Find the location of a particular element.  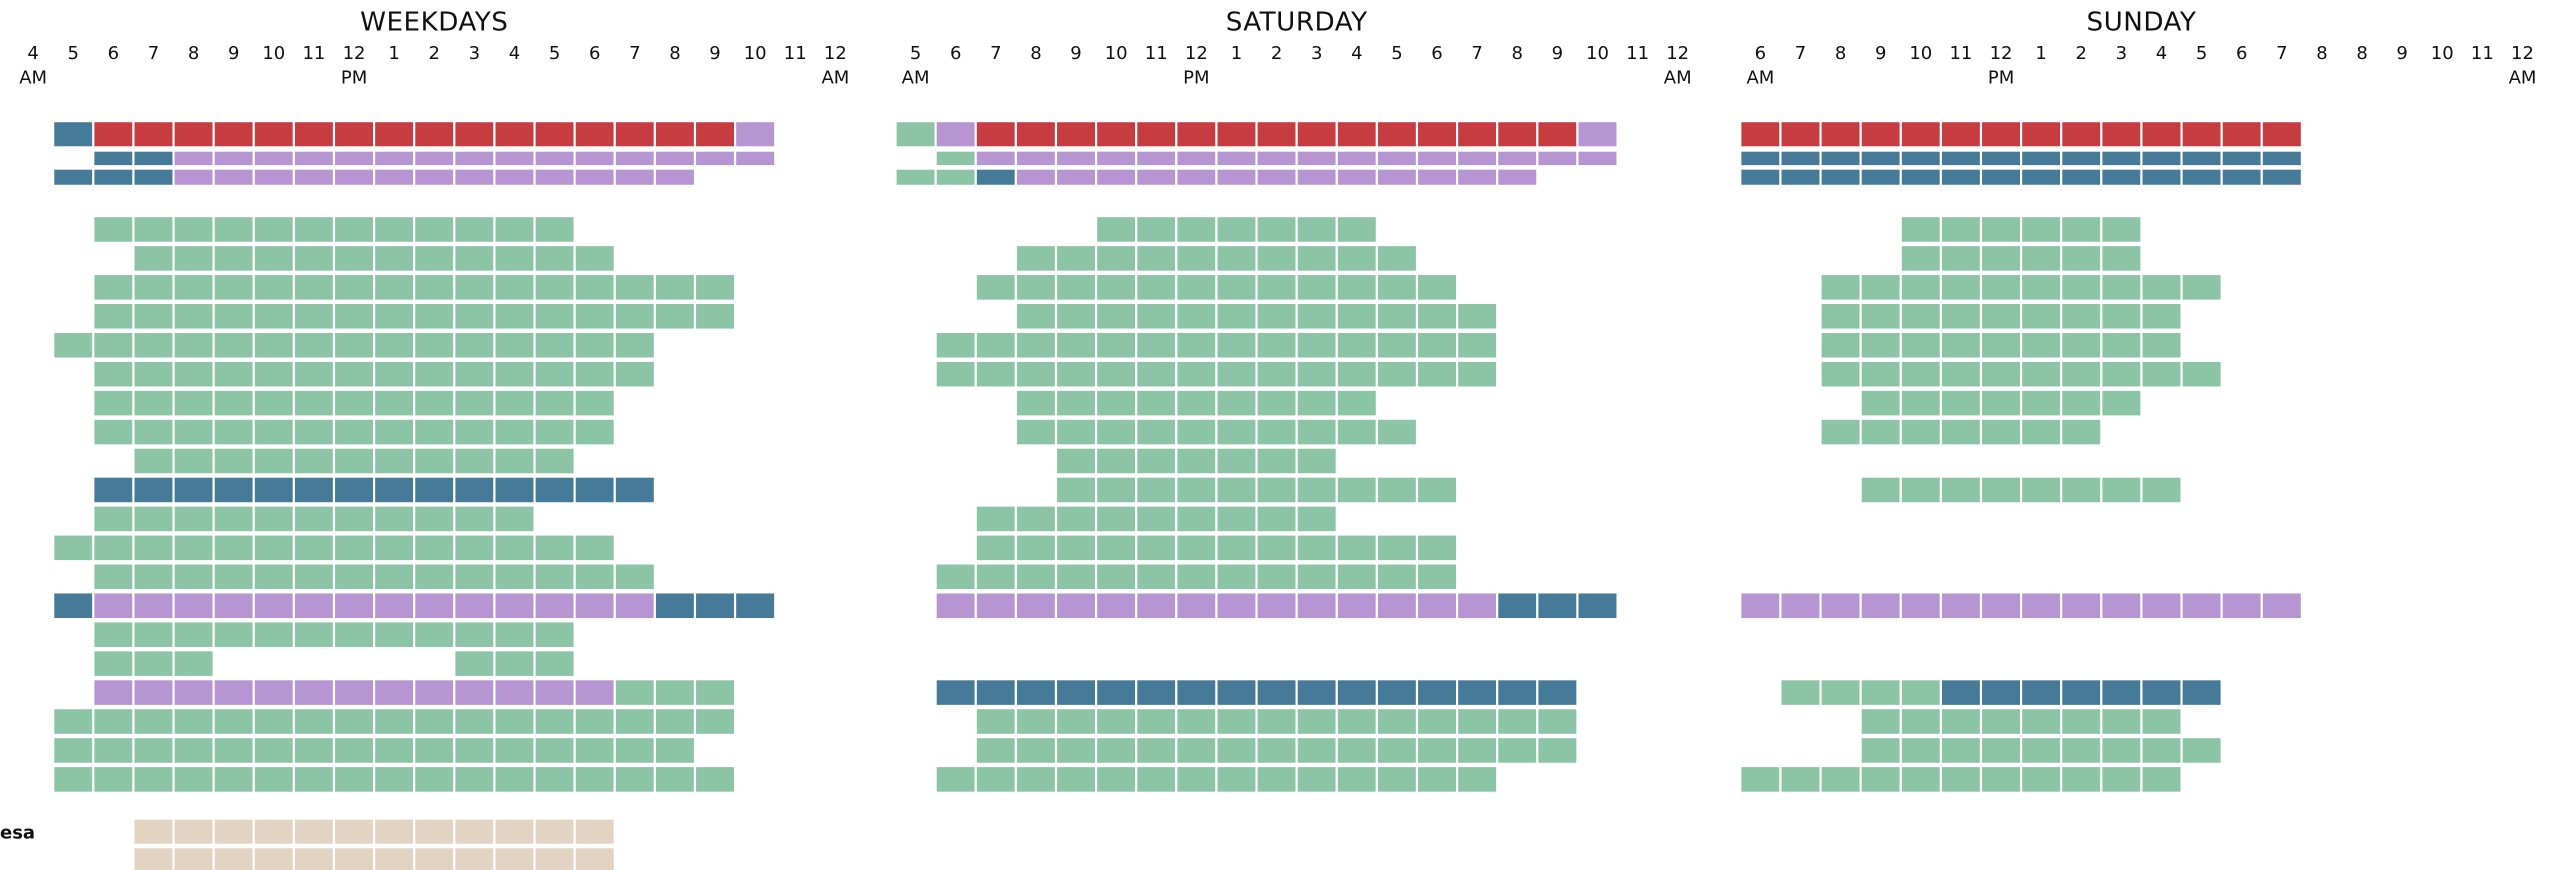

hour-label: 2 is located at coordinates (1276, 53).